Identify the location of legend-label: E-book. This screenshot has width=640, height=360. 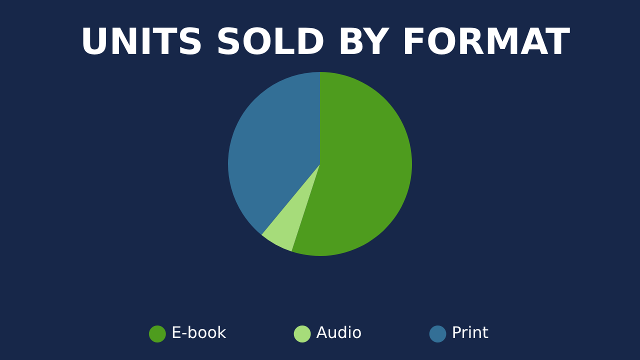
(199, 332).